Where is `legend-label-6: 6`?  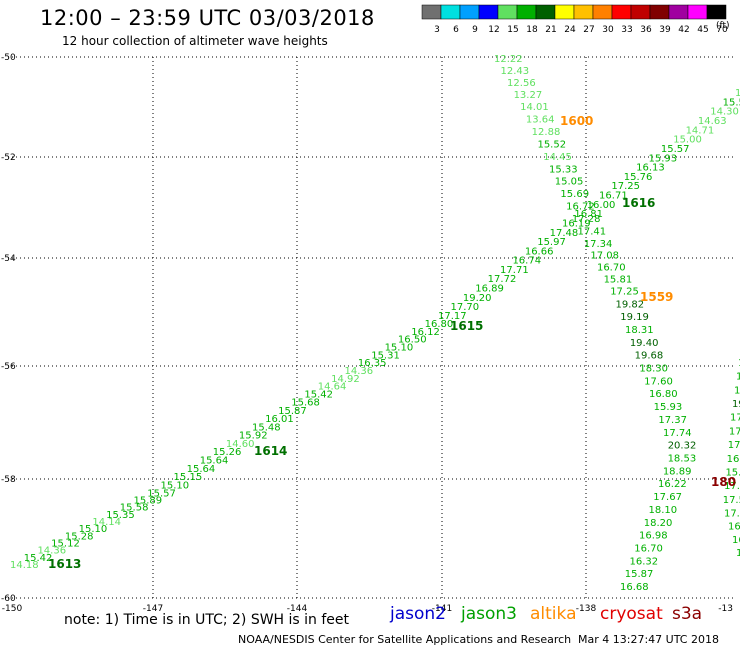
legend-label-6: 6 is located at coordinates (456, 30).